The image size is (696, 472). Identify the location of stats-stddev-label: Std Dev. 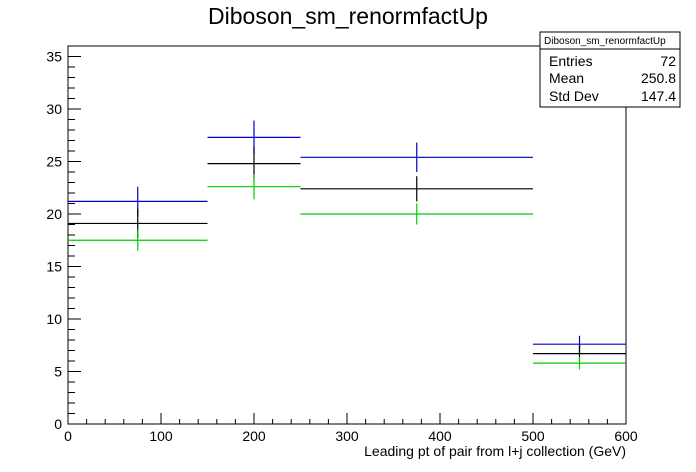
(574, 96).